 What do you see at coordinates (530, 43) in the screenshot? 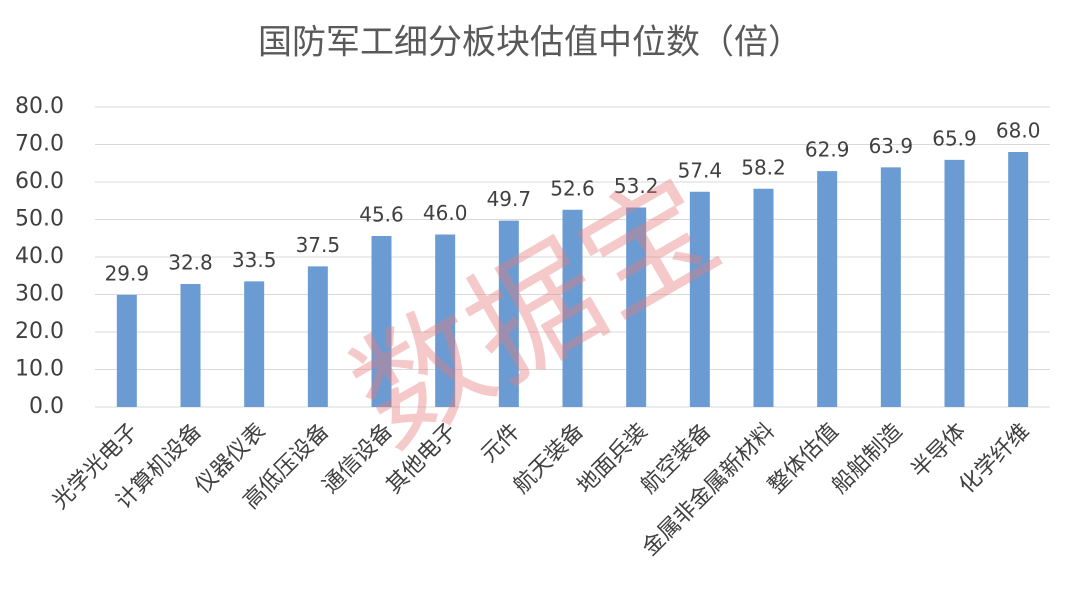
I see `chart-title: 国防军工细分板块估值中位数（倍）` at bounding box center [530, 43].